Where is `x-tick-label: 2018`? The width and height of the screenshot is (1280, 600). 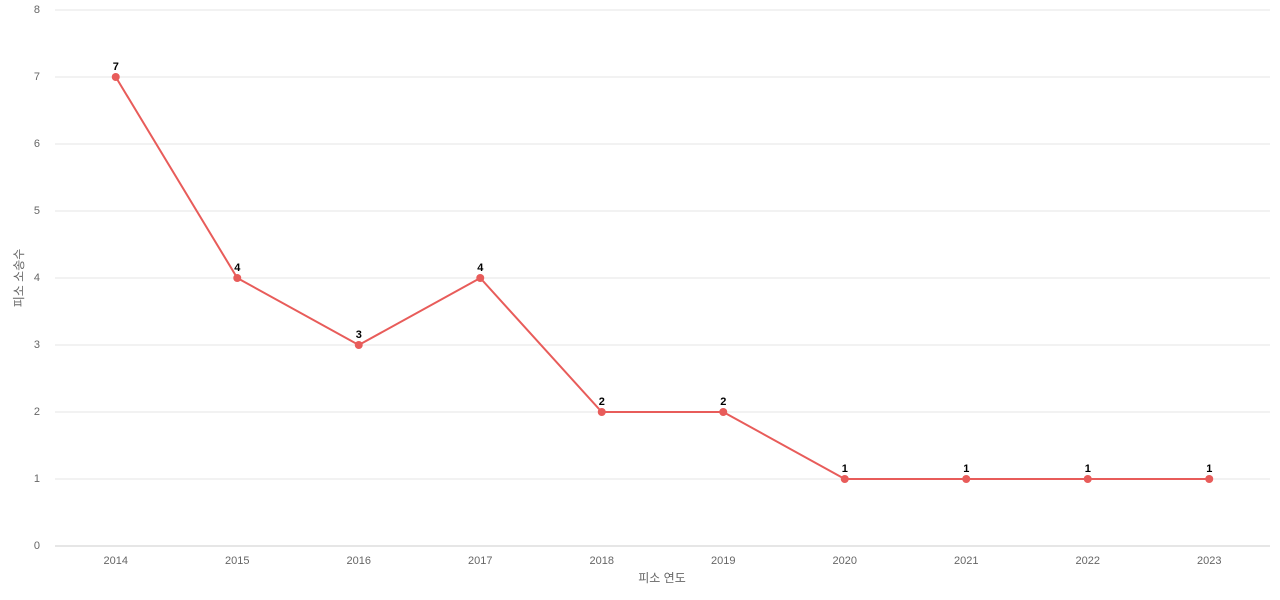 x-tick-label: 2018 is located at coordinates (602, 561).